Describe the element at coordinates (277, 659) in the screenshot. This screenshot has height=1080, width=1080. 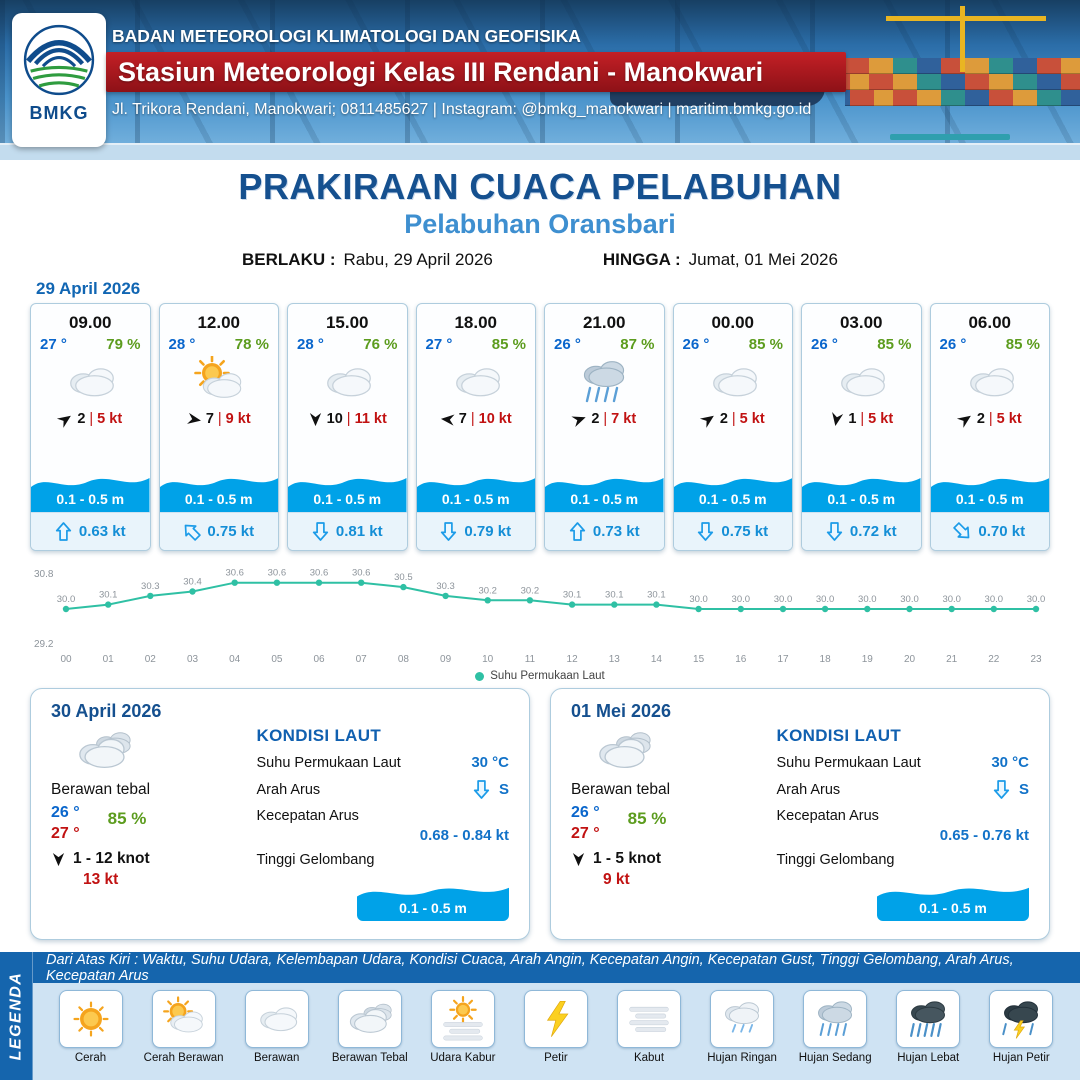
I see `svg-text: 05` at that location.